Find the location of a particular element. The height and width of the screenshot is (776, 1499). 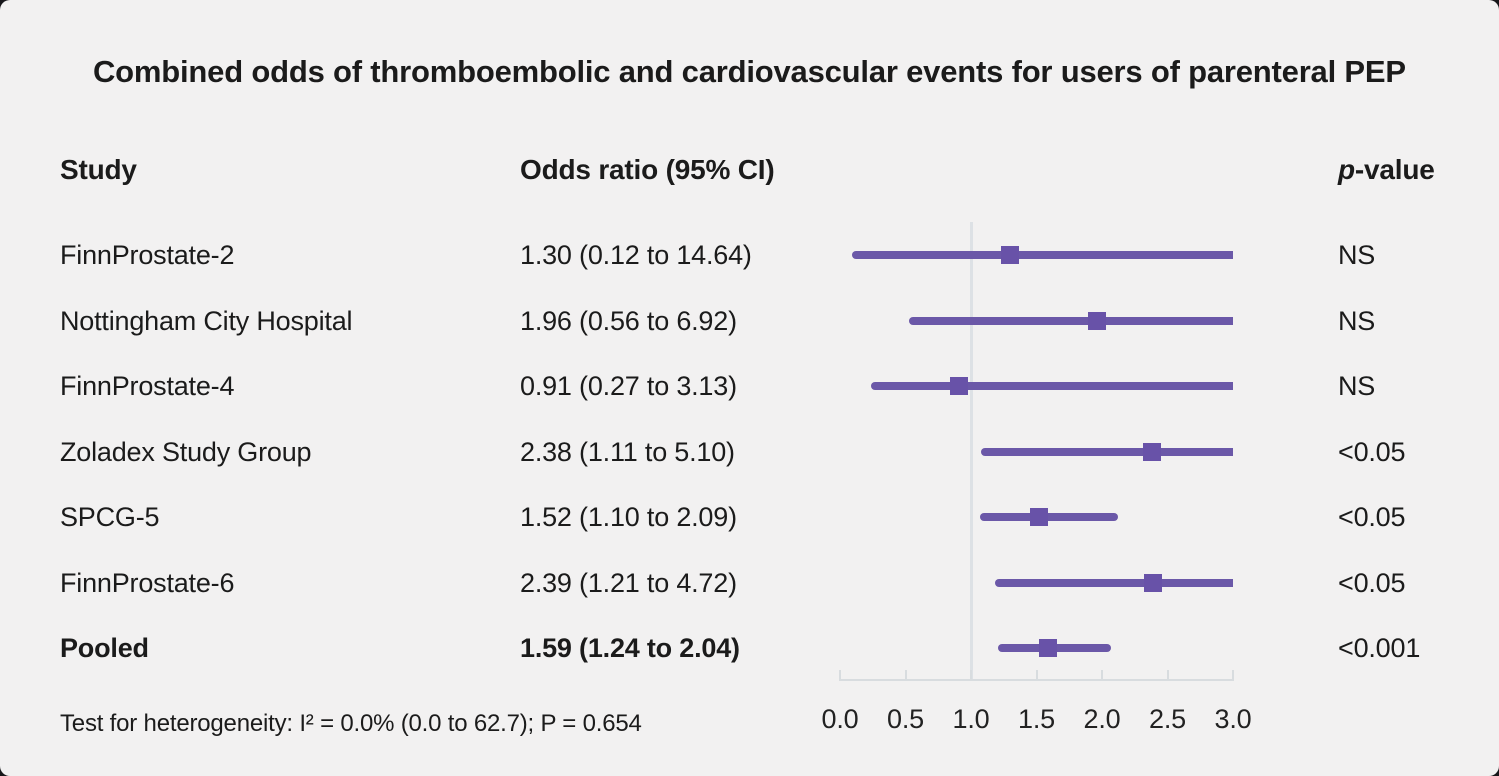

reference-line is located at coordinates (971, 451).